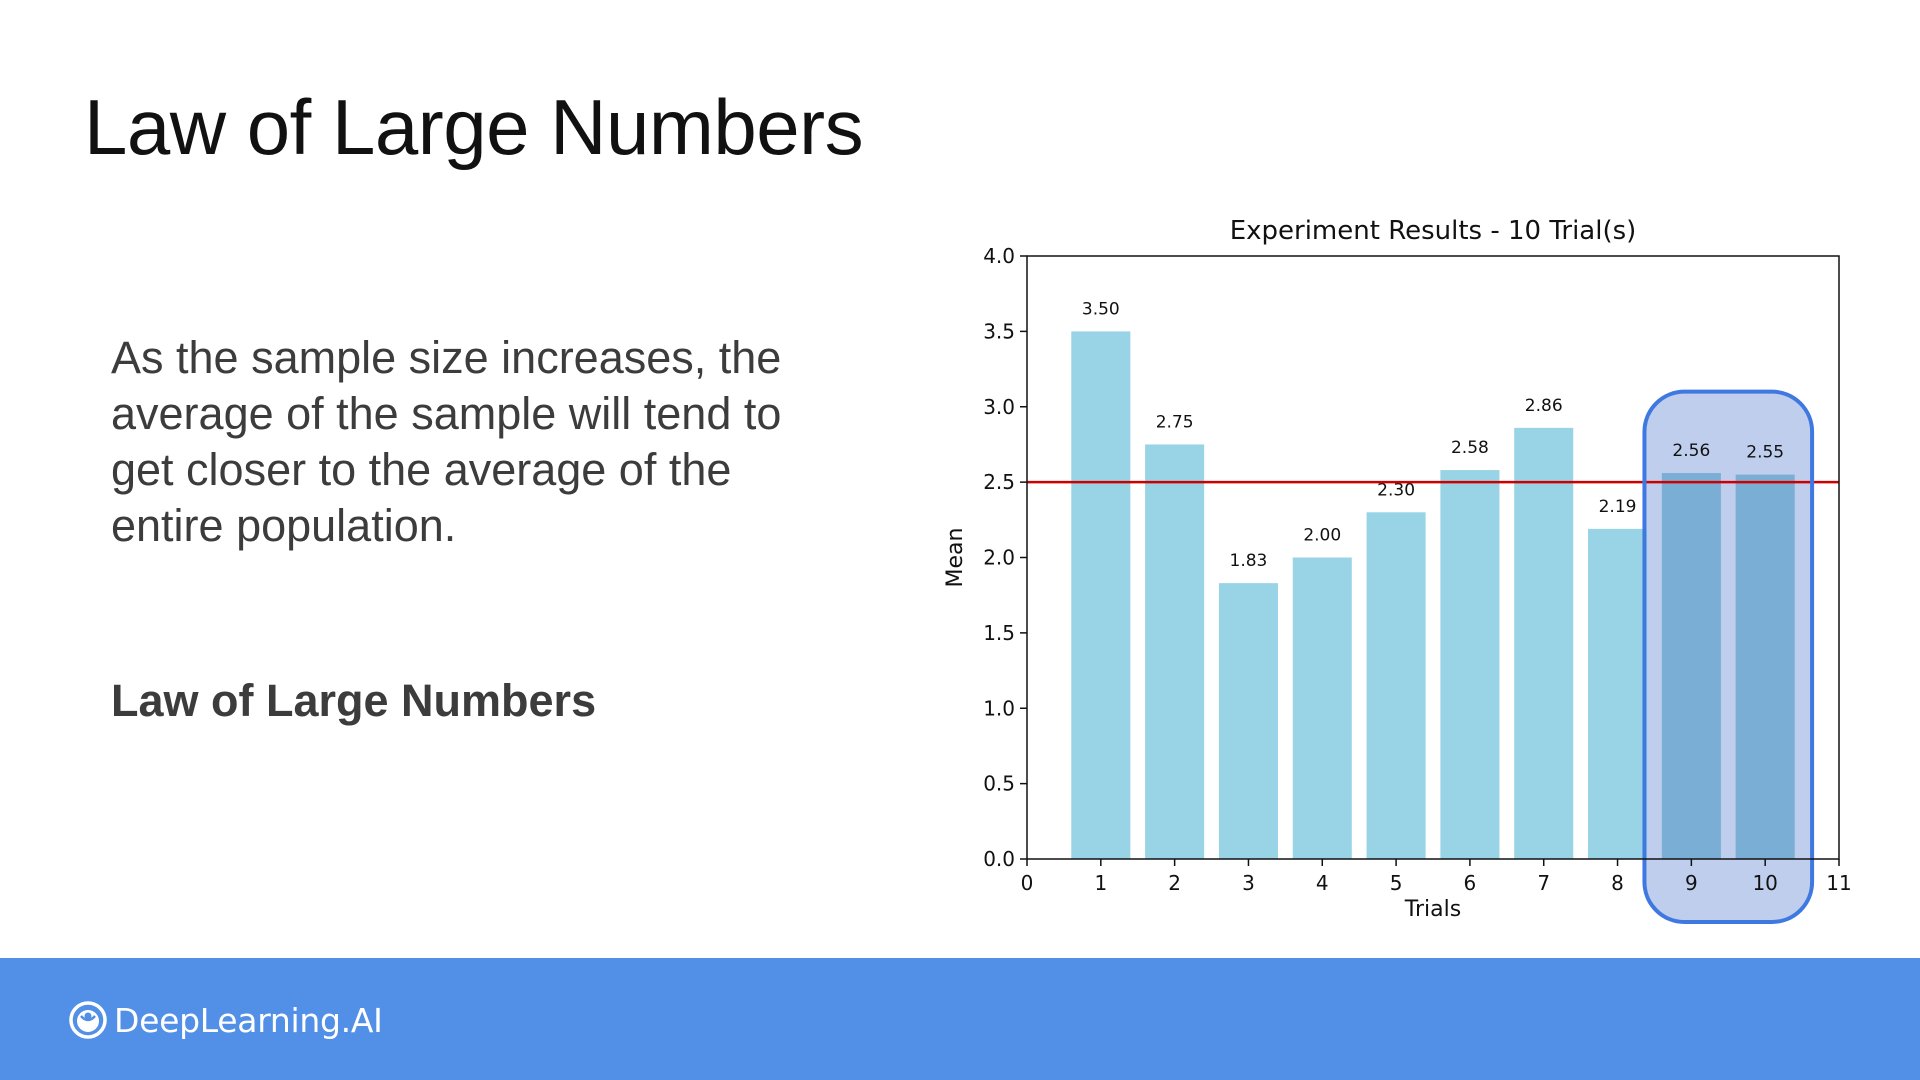 The image size is (1920, 1080). I want to click on bar-value-label: 2.19, so click(1618, 507).